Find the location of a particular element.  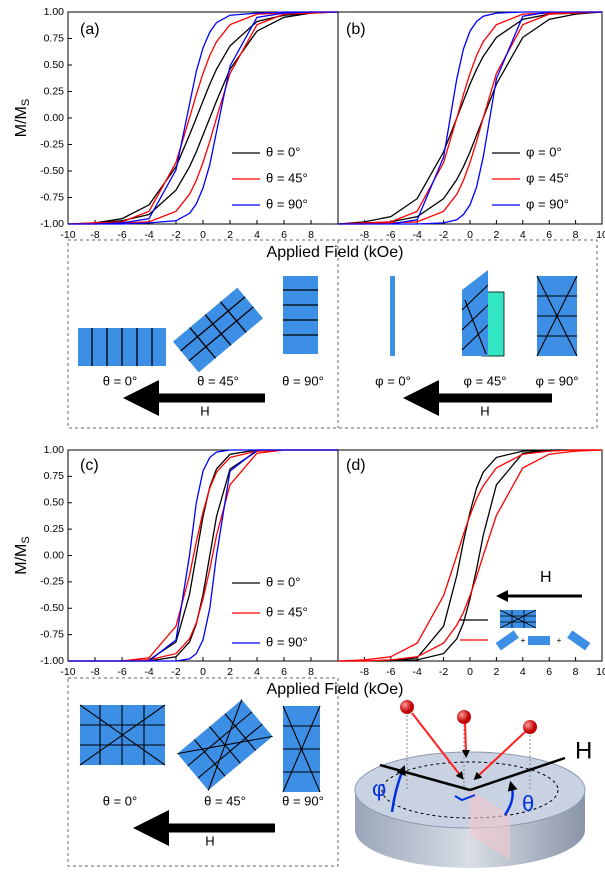

y-axis-label-sub: S is located at coordinates (26, 539).